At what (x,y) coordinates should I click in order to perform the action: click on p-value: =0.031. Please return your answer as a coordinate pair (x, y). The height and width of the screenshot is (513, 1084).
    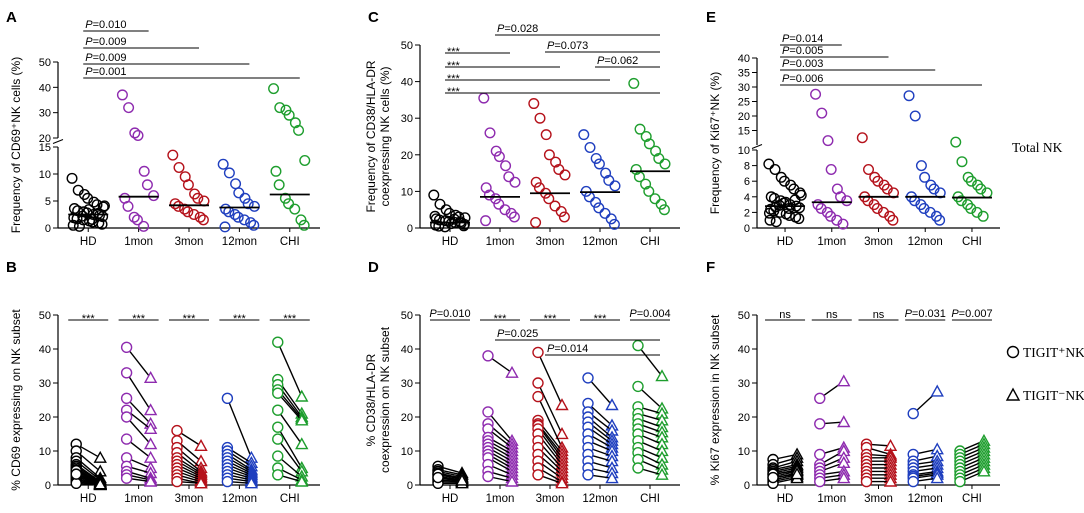
    Looking at the image, I should click on (929, 314).